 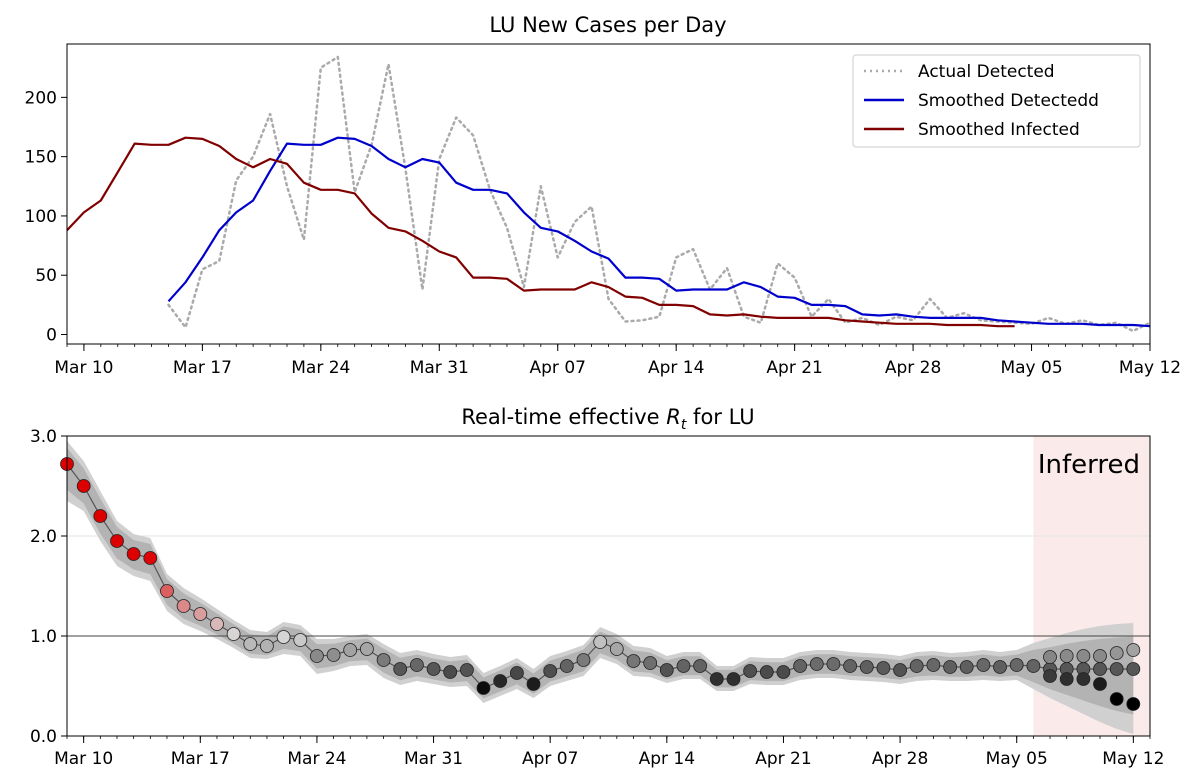 What do you see at coordinates (43, 537) in the screenshot?
I see `y-tick-label: 2.0` at bounding box center [43, 537].